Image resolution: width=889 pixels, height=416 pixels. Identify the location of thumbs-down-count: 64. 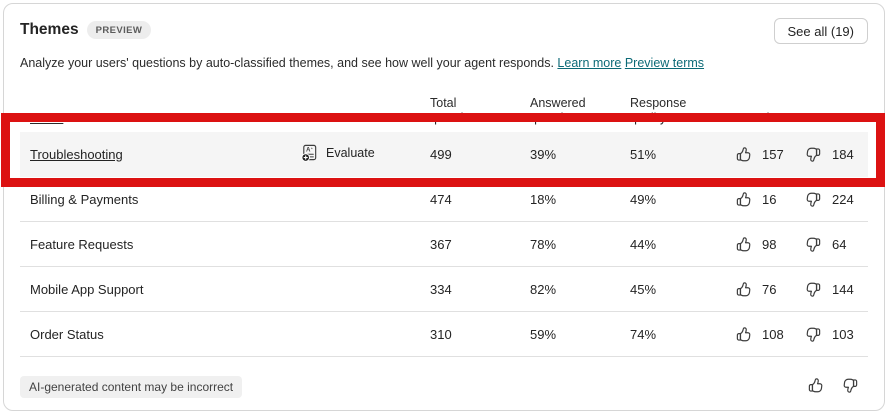
(839, 244).